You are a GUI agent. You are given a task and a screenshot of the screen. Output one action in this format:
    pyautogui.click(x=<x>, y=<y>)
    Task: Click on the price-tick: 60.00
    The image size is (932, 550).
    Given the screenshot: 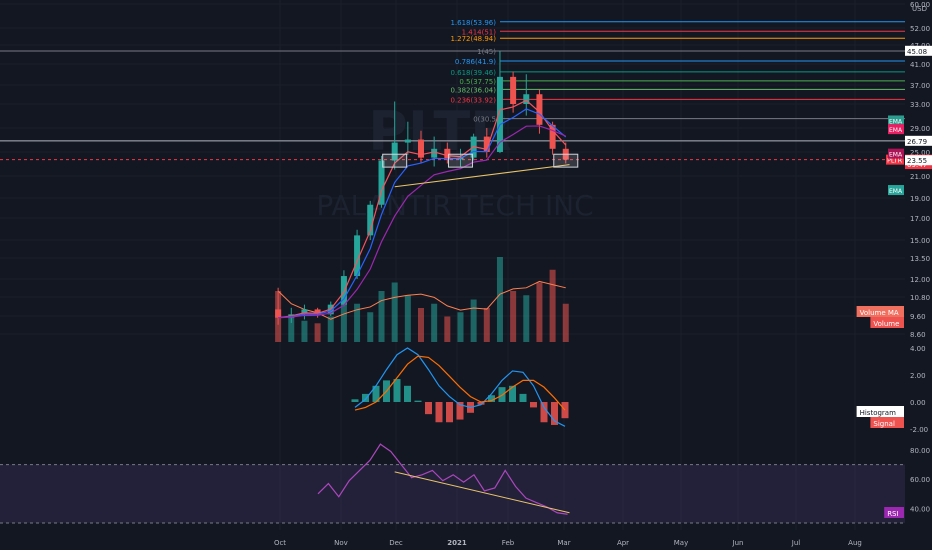 What is the action you would take?
    pyautogui.click(x=920, y=5)
    